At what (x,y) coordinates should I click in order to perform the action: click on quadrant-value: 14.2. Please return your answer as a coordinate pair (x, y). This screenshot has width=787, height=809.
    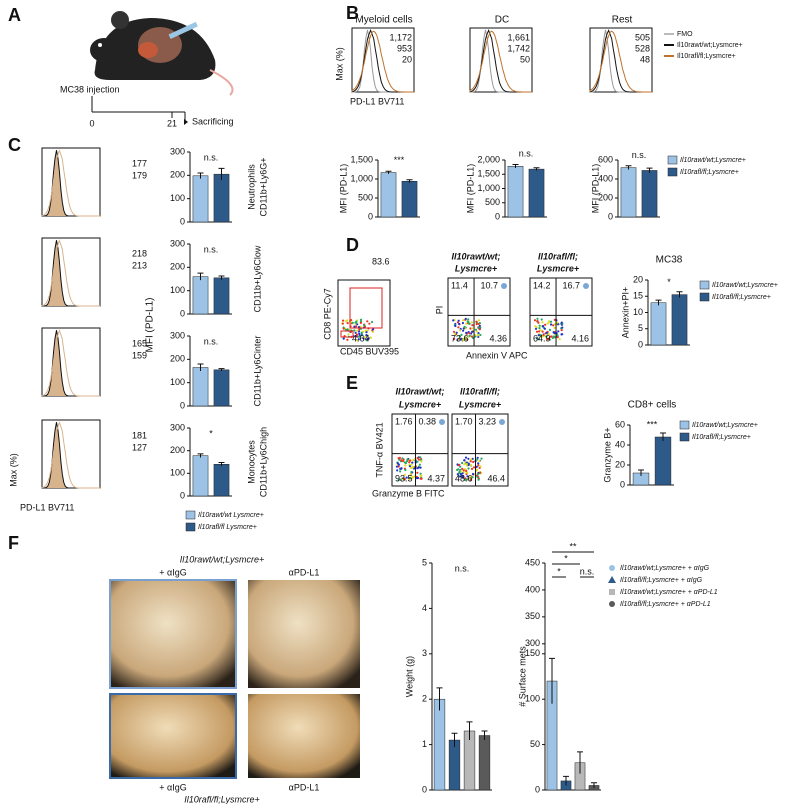
    Looking at the image, I should click on (542, 285).